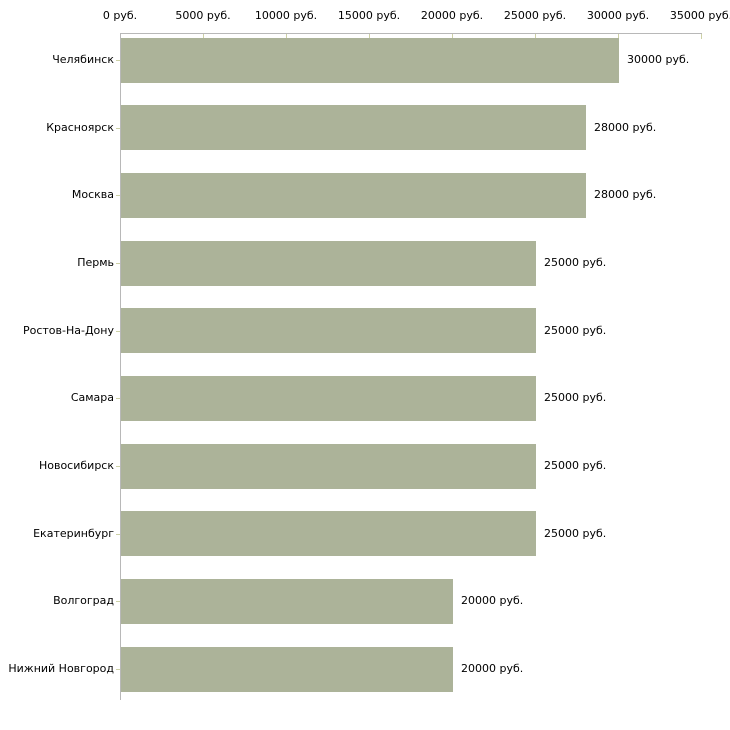 This screenshot has width=730, height=730. Describe the element at coordinates (68, 330) in the screenshot. I see `category-label: Ростов-На-Дону` at that location.